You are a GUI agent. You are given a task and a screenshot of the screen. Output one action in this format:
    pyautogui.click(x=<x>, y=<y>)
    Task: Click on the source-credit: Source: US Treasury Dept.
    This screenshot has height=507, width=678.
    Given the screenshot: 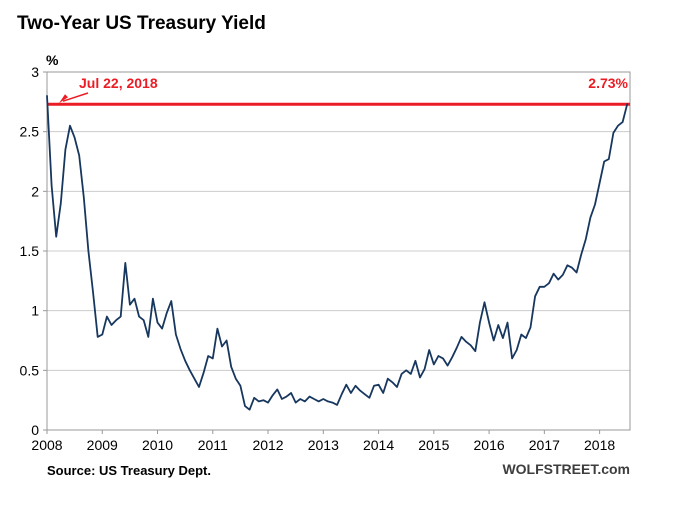 What is the action you would take?
    pyautogui.click(x=129, y=470)
    